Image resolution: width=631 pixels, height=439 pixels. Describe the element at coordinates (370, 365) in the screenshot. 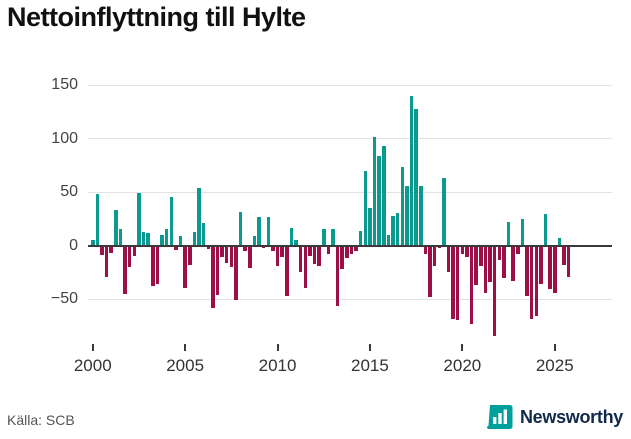

I see `x-axis-label: 2015` at that location.